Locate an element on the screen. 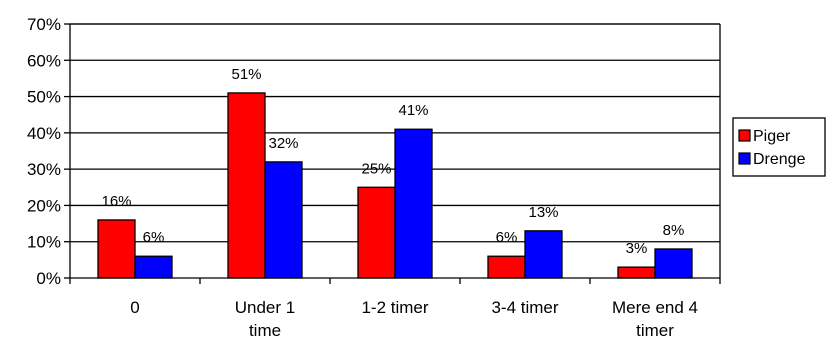 This screenshot has height=352, width=826. legend: Piger Drenge is located at coordinates (779, 147).